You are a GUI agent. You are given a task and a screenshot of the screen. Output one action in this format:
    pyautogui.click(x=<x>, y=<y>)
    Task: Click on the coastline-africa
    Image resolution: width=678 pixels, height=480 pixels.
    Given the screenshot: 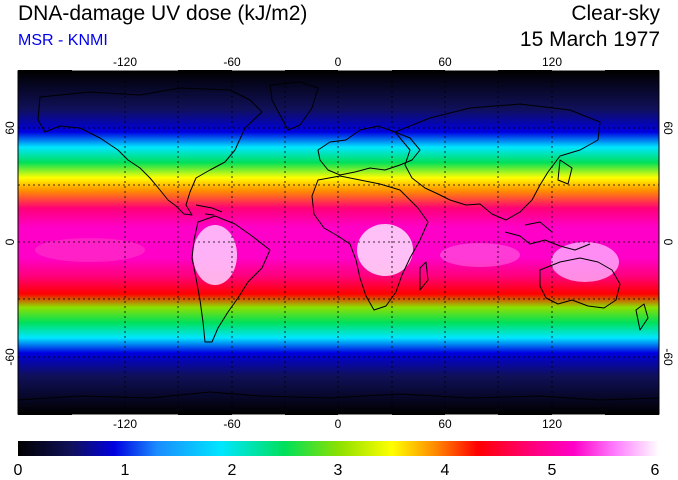 What is the action you would take?
    pyautogui.click(x=370, y=243)
    